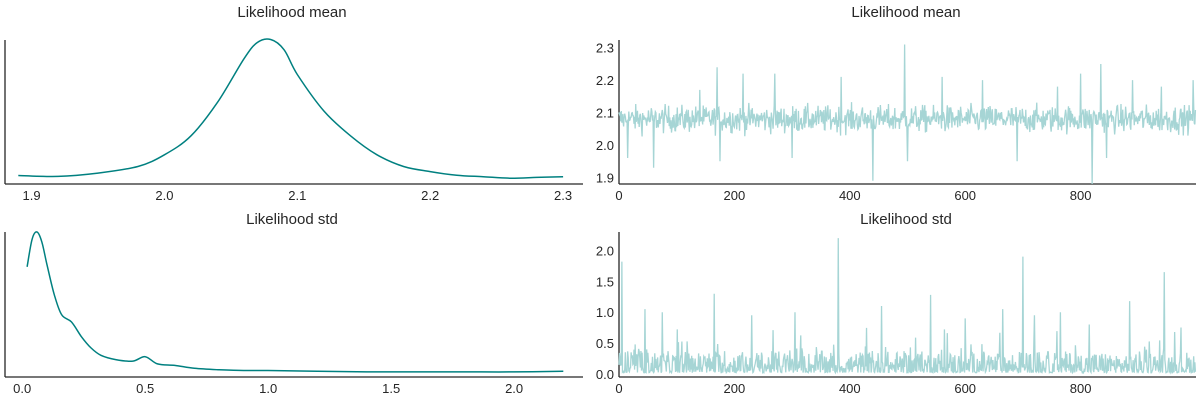 This screenshot has height=400, width=1200. I want to click on y-tick-label: 0.5, so click(605, 343).